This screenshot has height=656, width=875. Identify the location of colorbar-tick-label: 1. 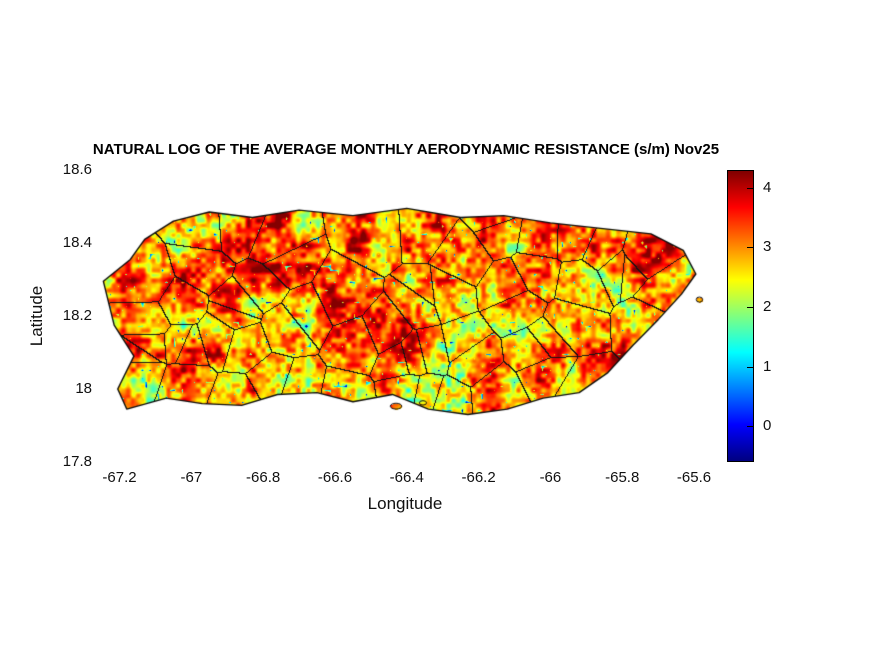
(767, 366).